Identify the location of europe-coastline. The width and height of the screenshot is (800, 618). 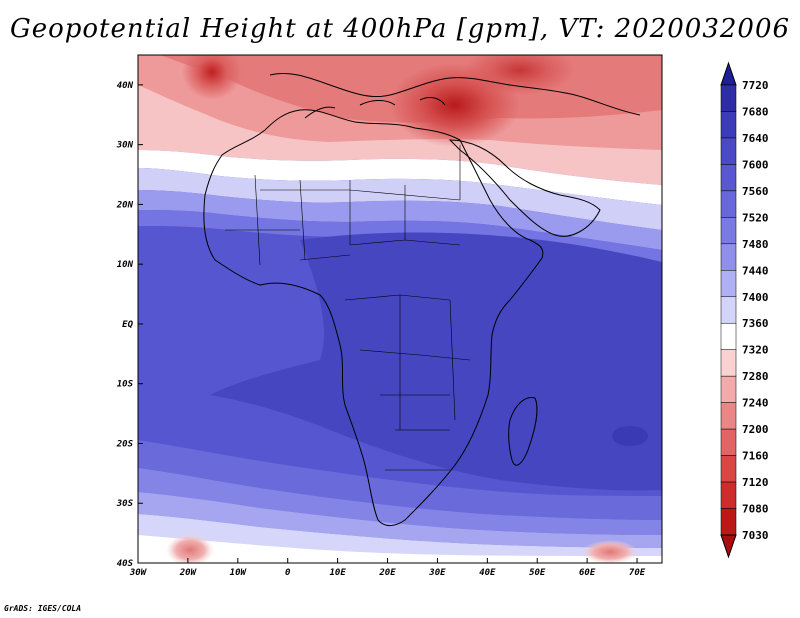
(455, 94).